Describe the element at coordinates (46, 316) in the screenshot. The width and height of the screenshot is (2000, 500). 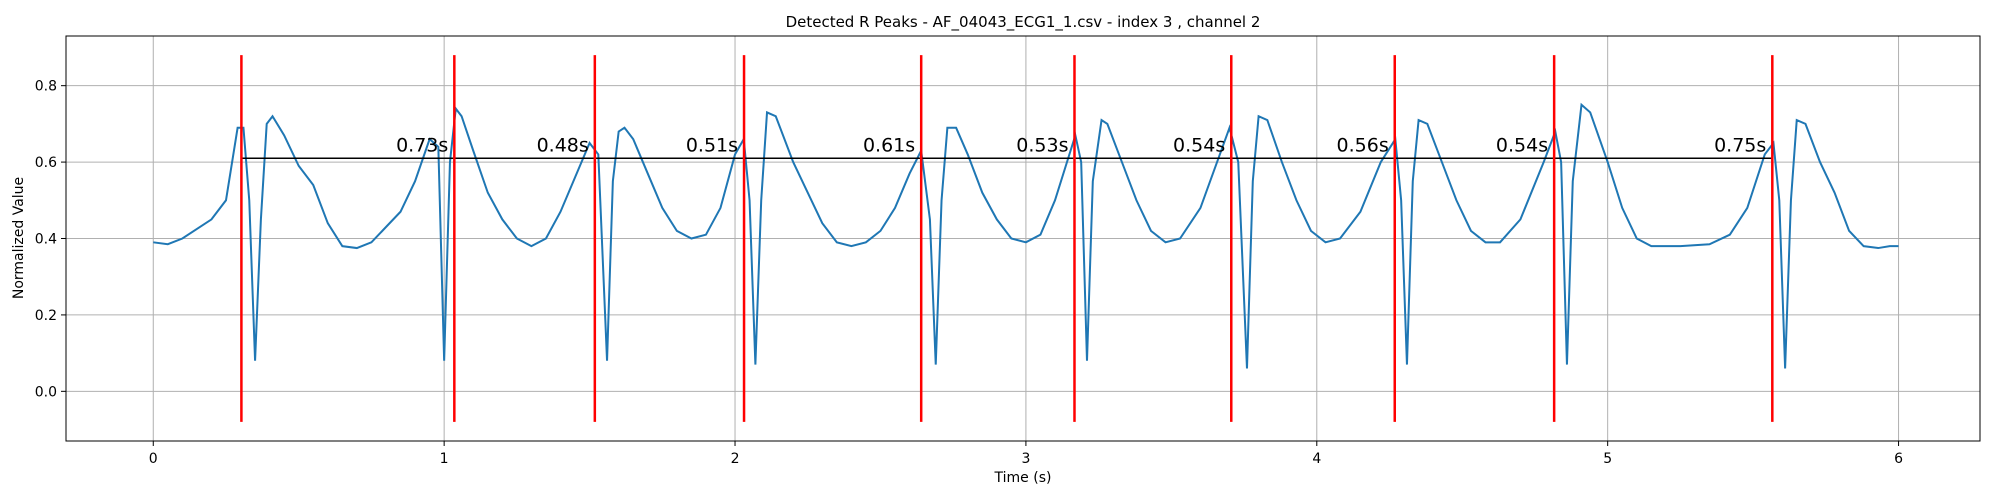
I see `y-tick-label: 0.2` at that location.